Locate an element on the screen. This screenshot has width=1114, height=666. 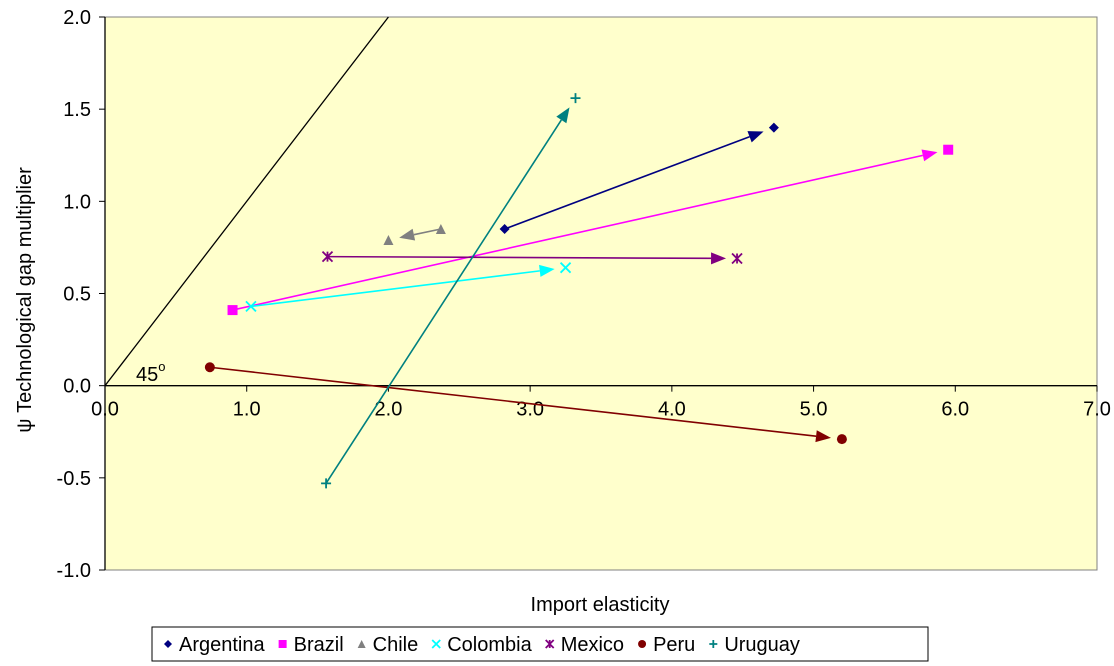
series-chile is located at coordinates (414, 234).